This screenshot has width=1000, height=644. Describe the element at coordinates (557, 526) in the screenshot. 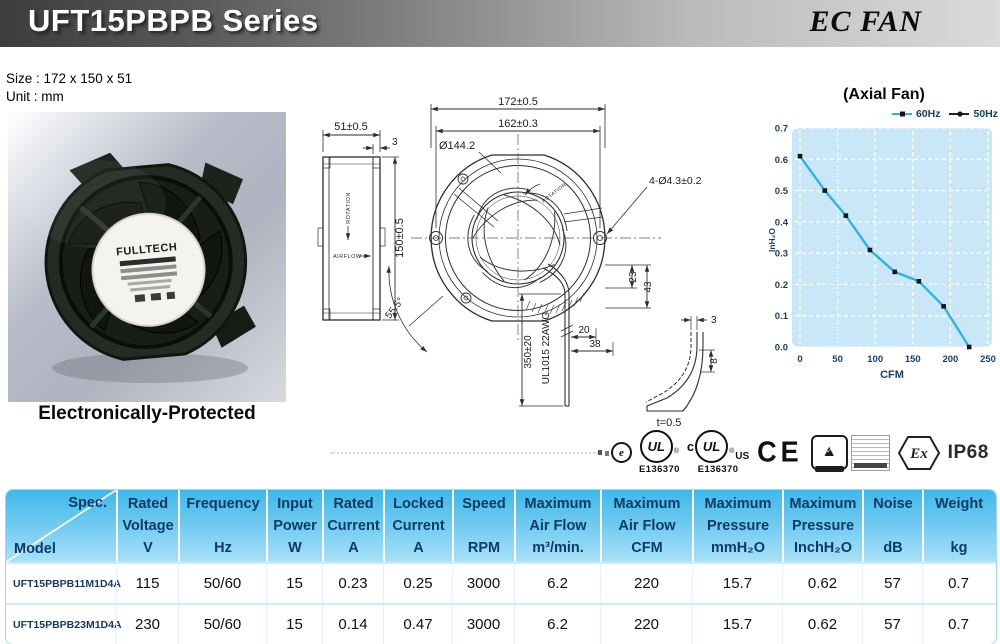

I see `header-col-6: Maximum Air Flow m³/min.` at that location.